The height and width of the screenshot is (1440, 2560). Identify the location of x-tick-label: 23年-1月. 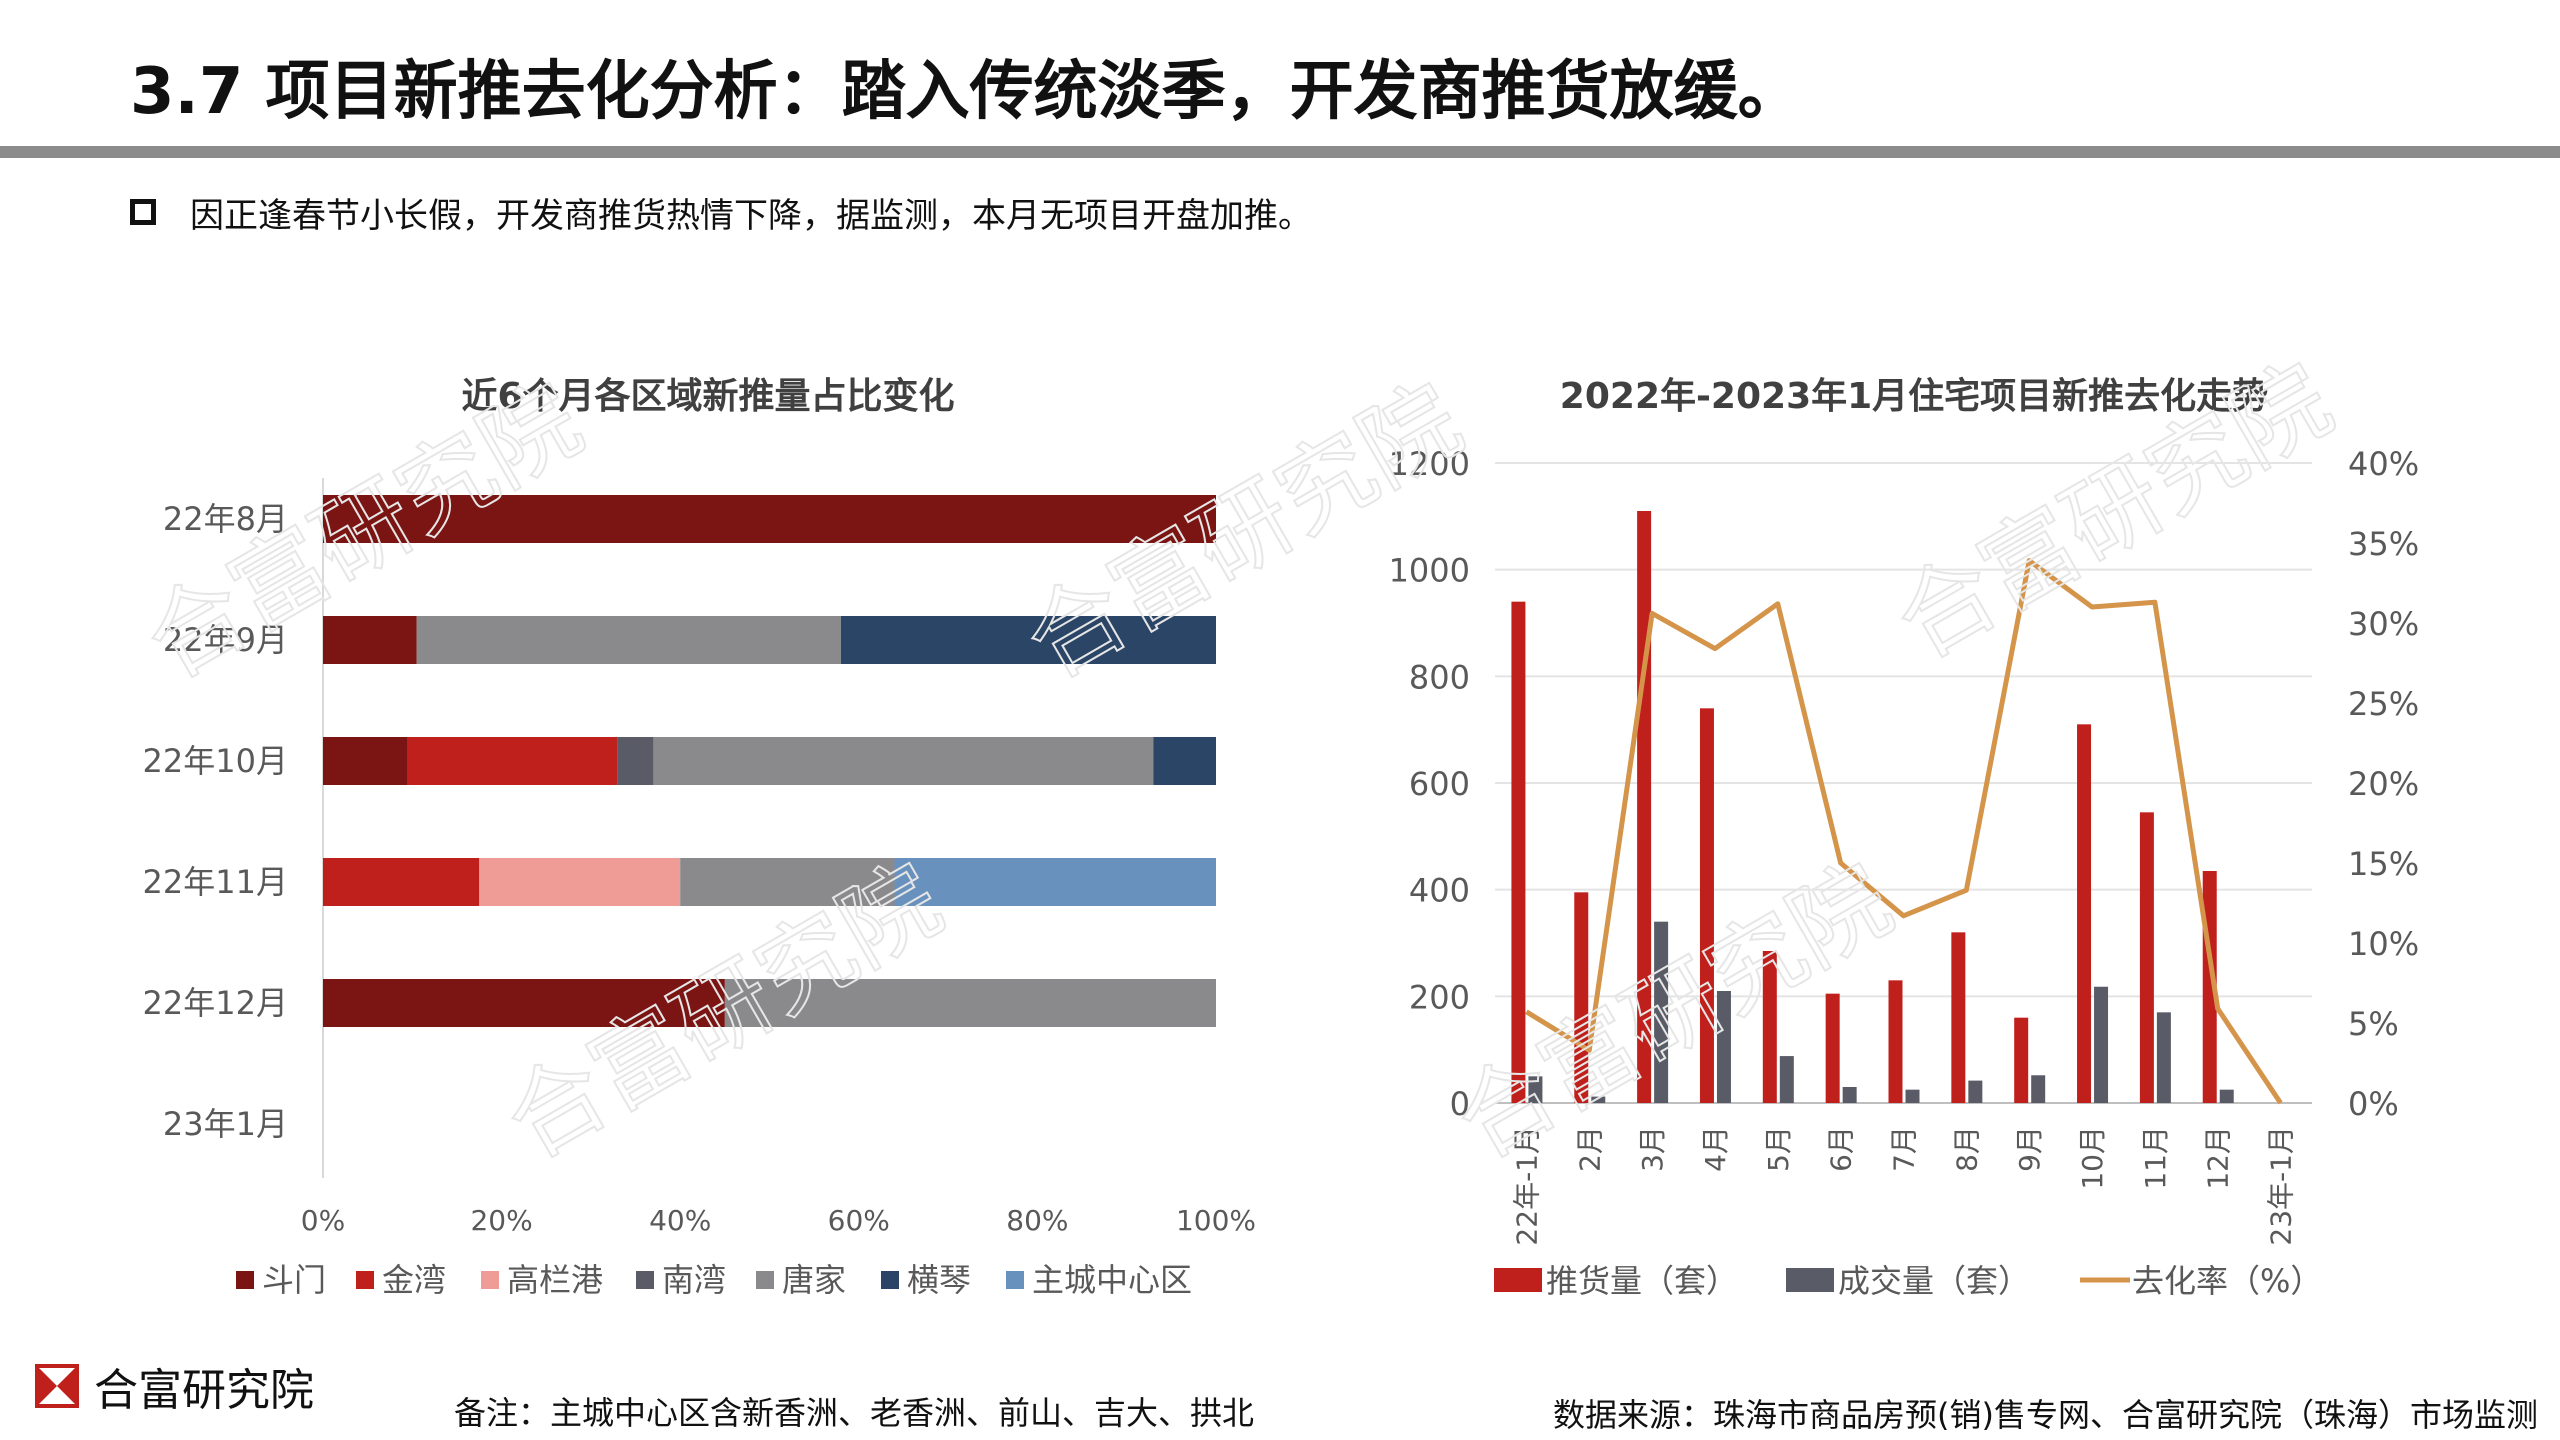
(2281, 1186).